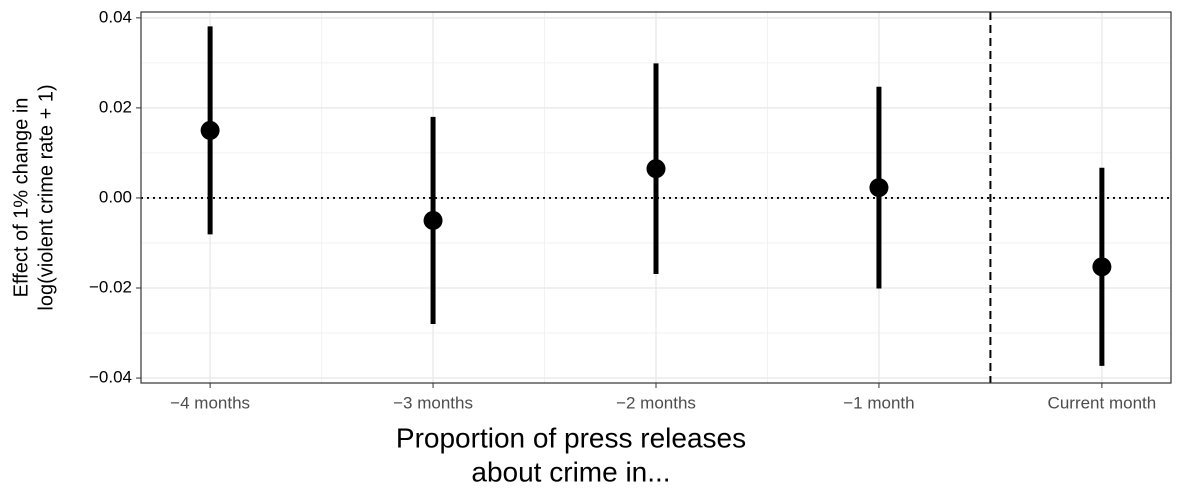  What do you see at coordinates (656, 402) in the screenshot?
I see `x-tick-label: −2 months` at bounding box center [656, 402].